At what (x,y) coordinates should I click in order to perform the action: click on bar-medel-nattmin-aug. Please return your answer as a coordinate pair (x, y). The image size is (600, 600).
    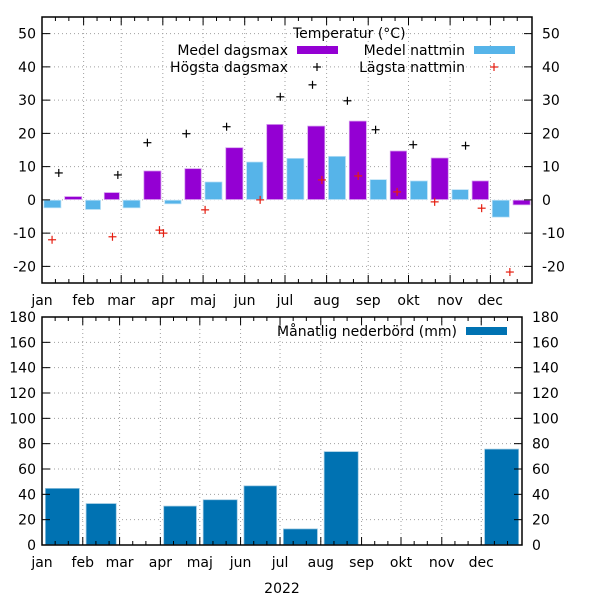
    Looking at the image, I should click on (337, 178).